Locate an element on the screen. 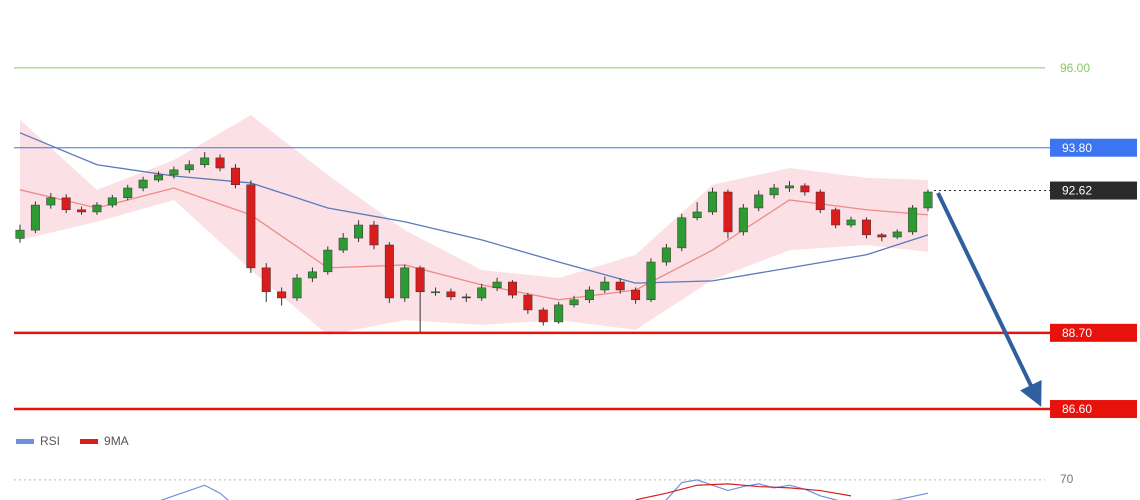  legend-label: 9MA is located at coordinates (116, 441).